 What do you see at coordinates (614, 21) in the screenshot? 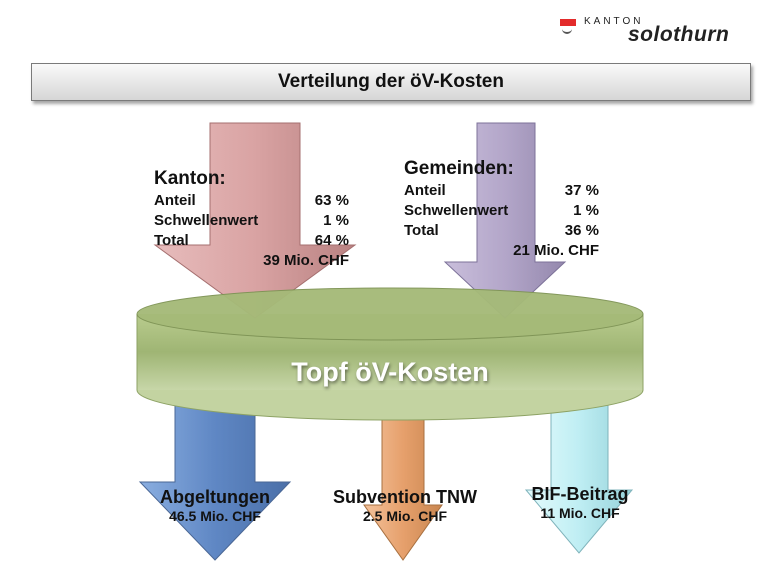
I see `logo-kanton-text: KANTON` at bounding box center [614, 21].